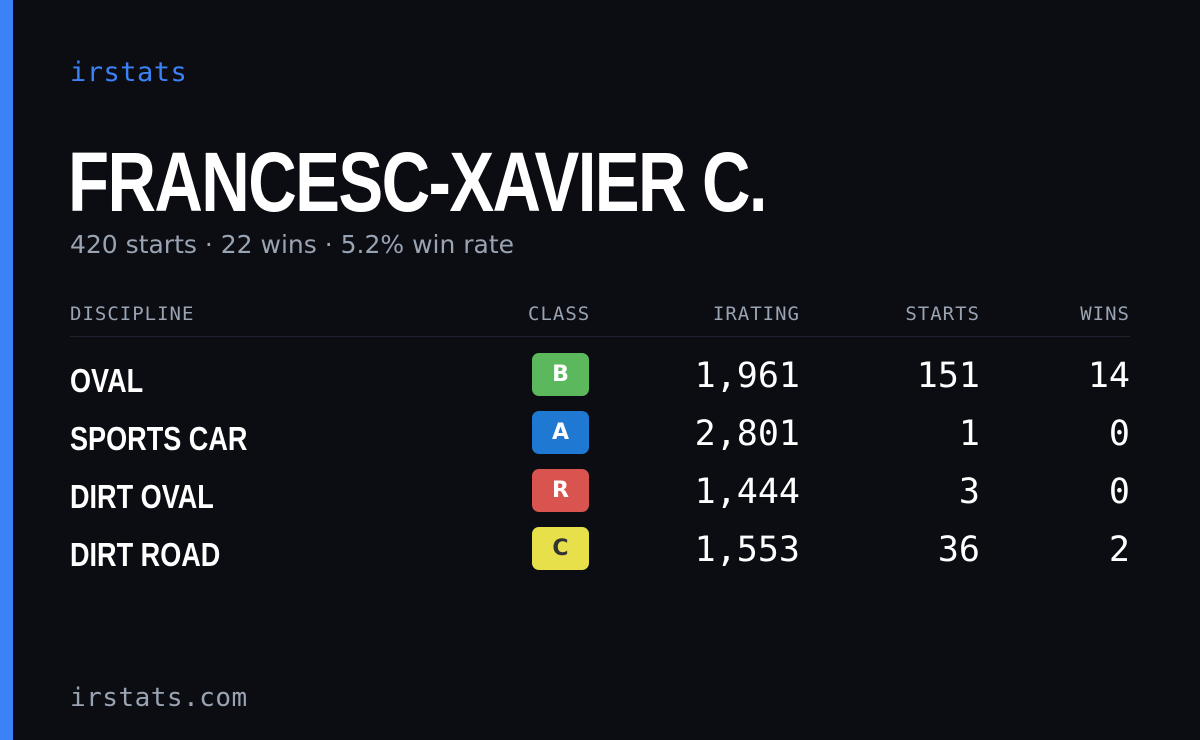  Describe the element at coordinates (600, 382) in the screenshot. I see `table-row: OVAL B 1,961 151 14` at that location.